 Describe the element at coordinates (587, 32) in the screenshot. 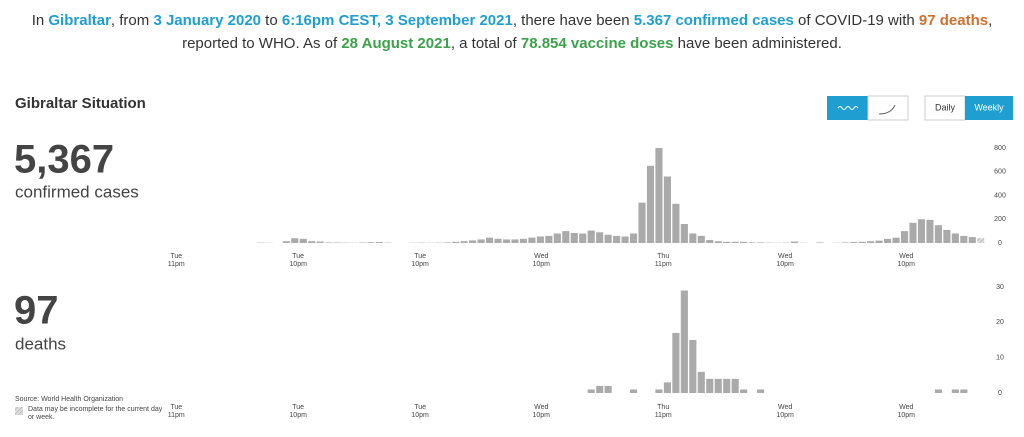

I see `summary-segment: , reported to WHO. As of` at that location.